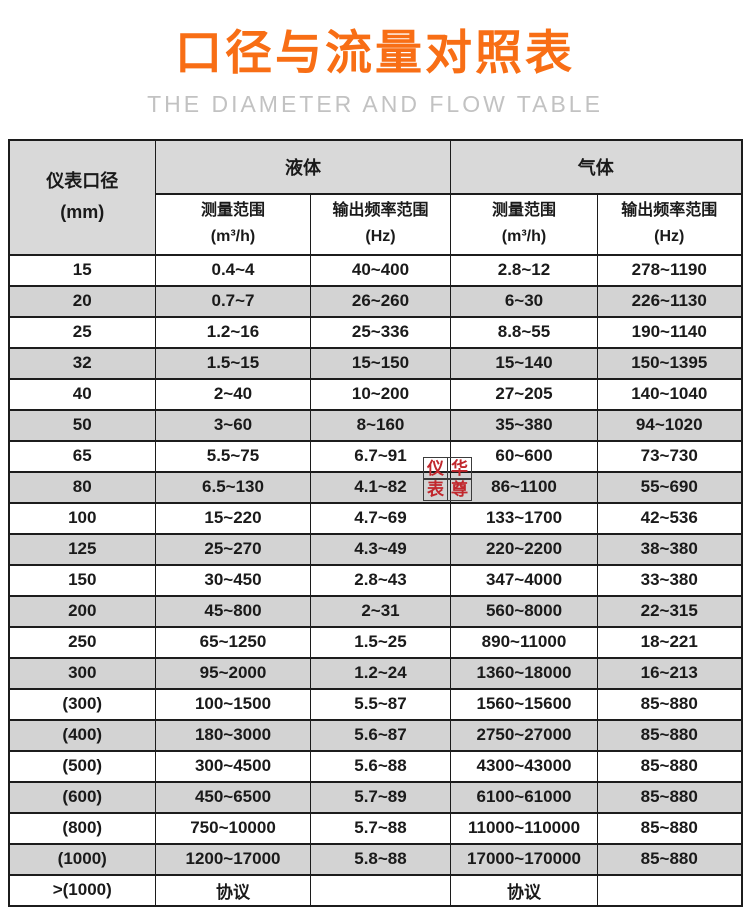  What do you see at coordinates (82, 394) in the screenshot?
I see `diameter-cell: 40` at bounding box center [82, 394].